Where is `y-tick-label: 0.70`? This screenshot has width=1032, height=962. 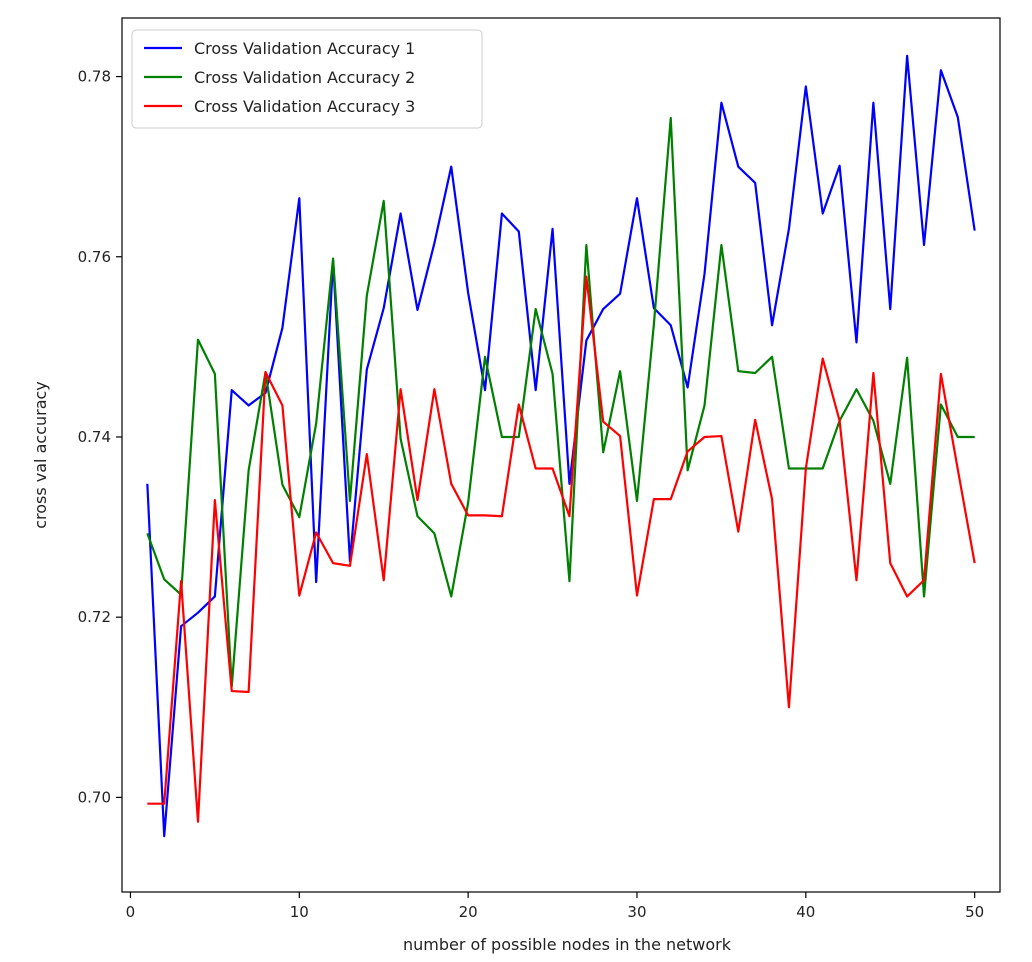
y-tick-label: 0.70 is located at coordinates (94, 797).